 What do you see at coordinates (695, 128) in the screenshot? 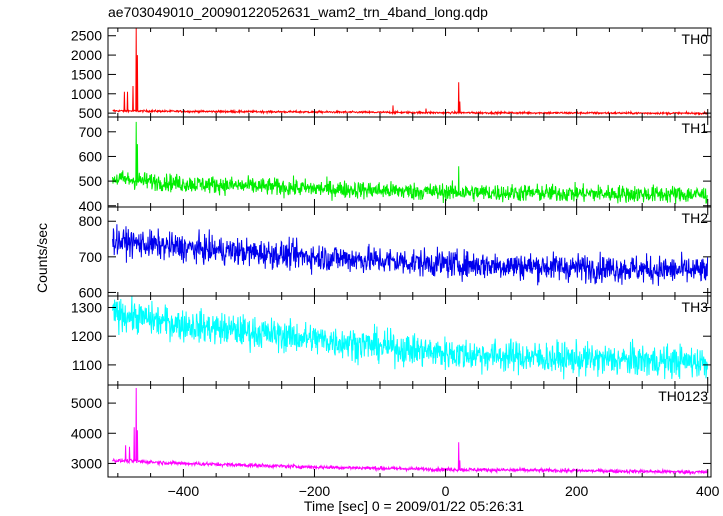
I see `series-label: TH1` at bounding box center [695, 128].